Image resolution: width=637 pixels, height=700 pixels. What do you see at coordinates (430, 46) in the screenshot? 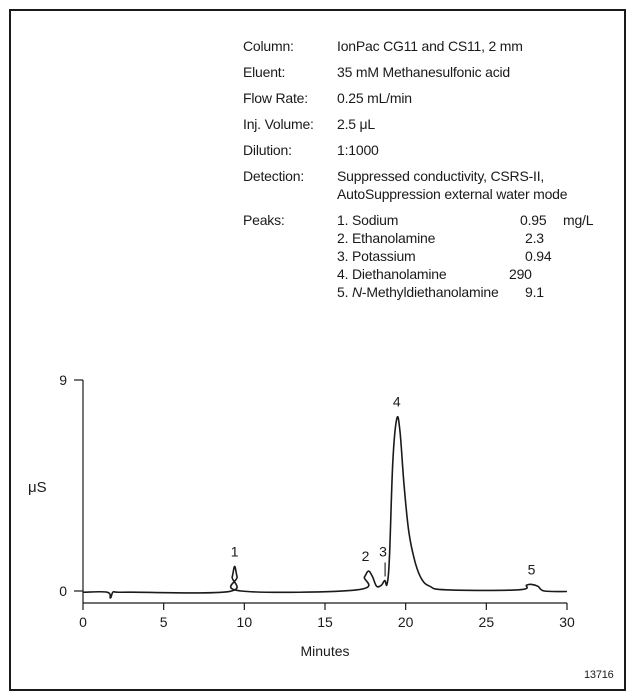
I see `column-value: IonPac CG11 and CS11, 2 mm` at bounding box center [430, 46].